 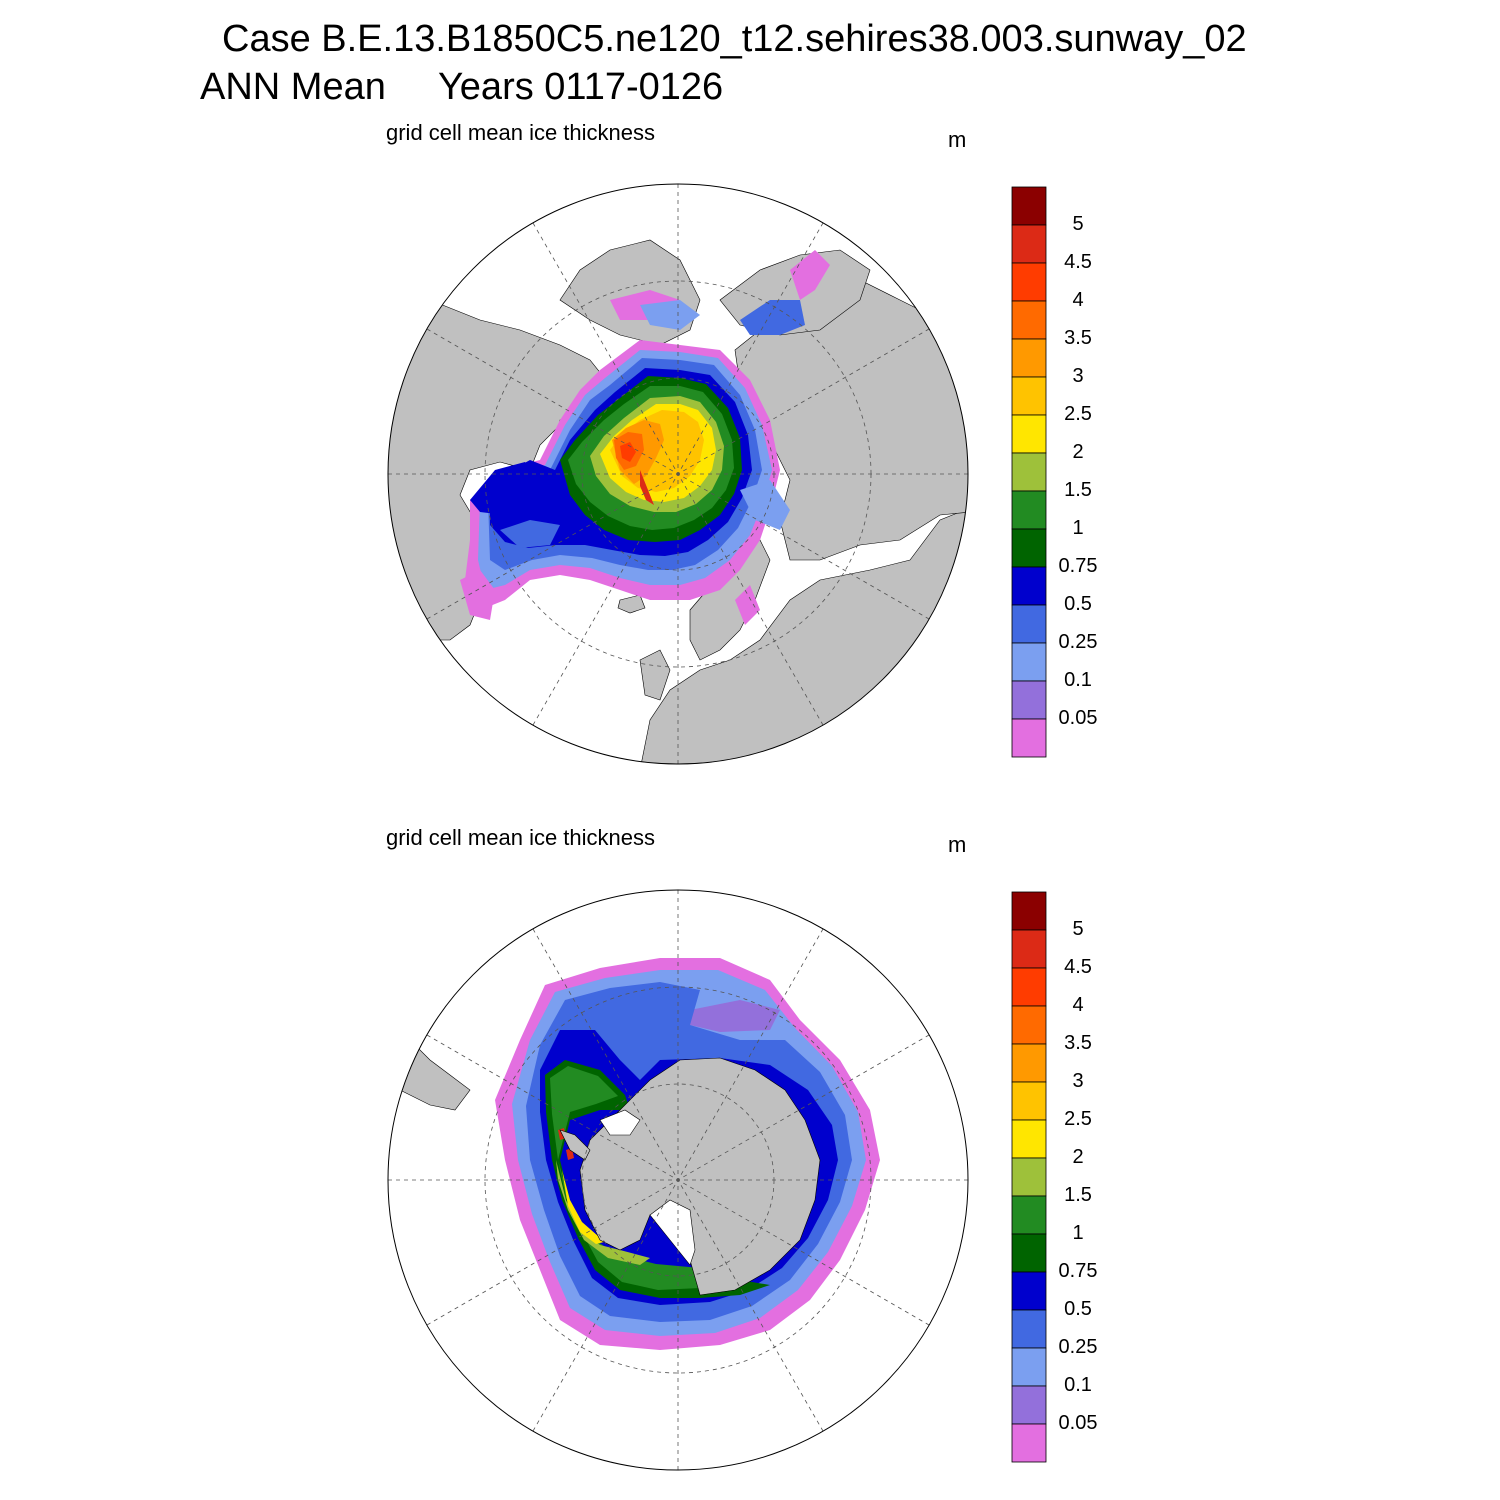 What do you see at coordinates (1078, 642) in the screenshot?
I see `north-colorbar-label: 0.25` at bounding box center [1078, 642].